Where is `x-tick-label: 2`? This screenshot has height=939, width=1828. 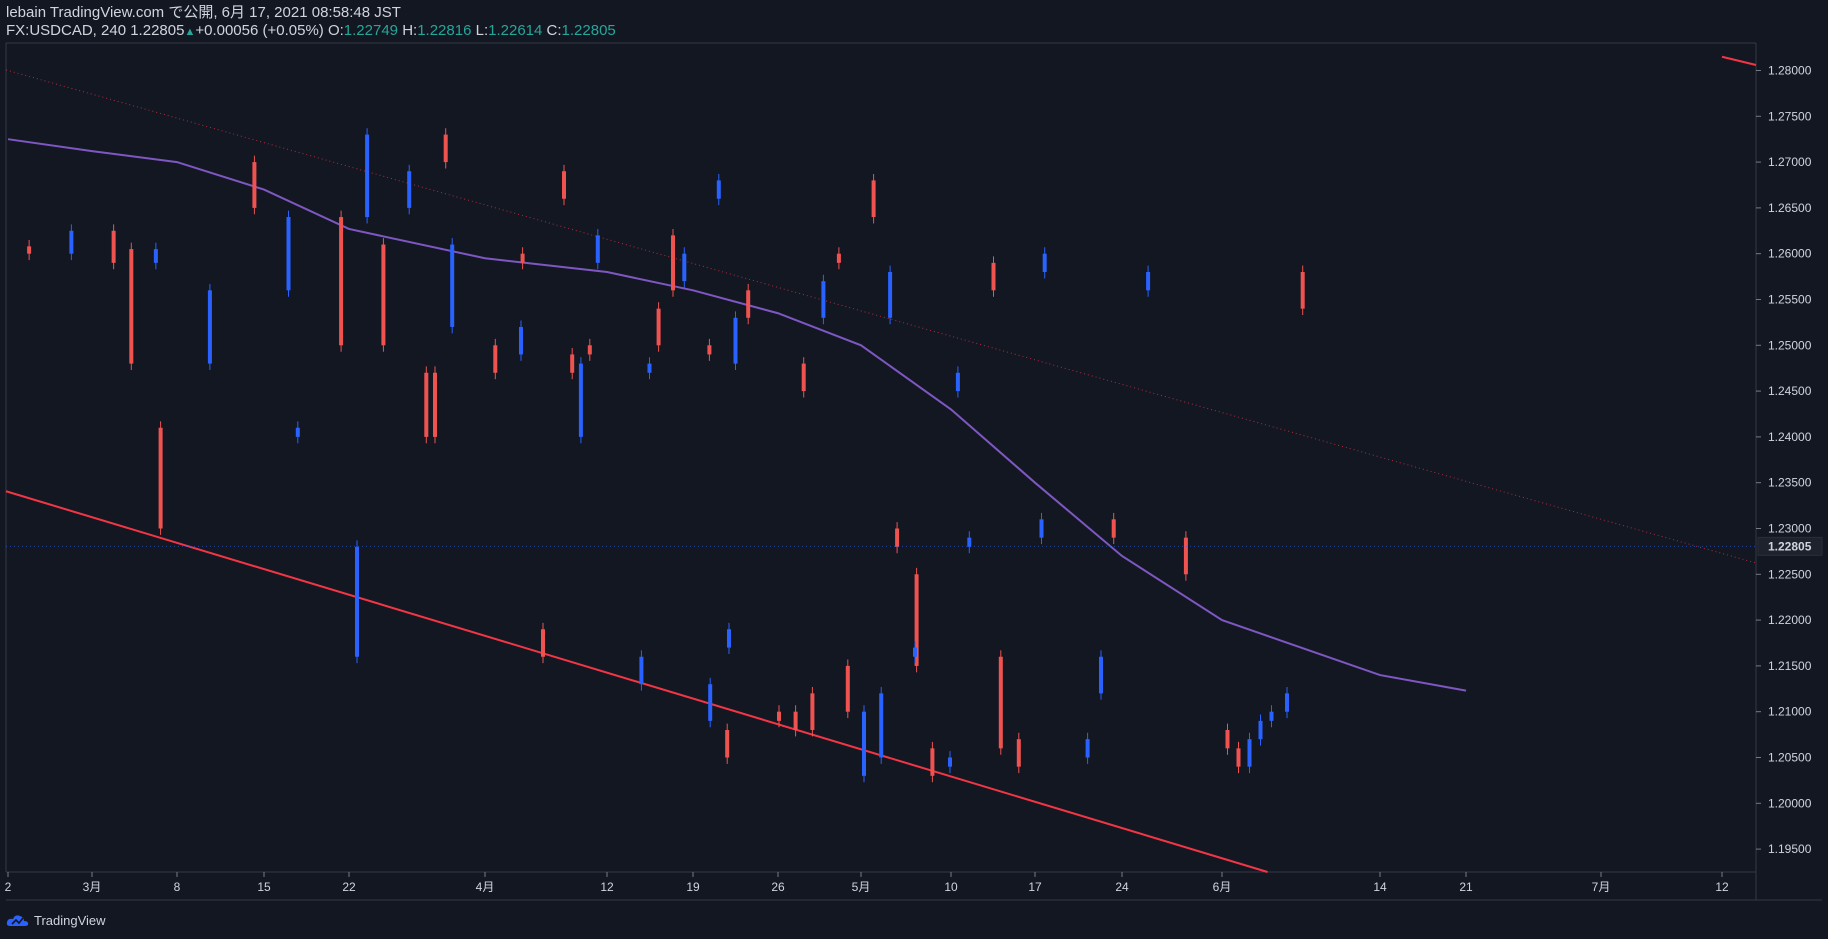
x-tick-label: 2 is located at coordinates (8, 887).